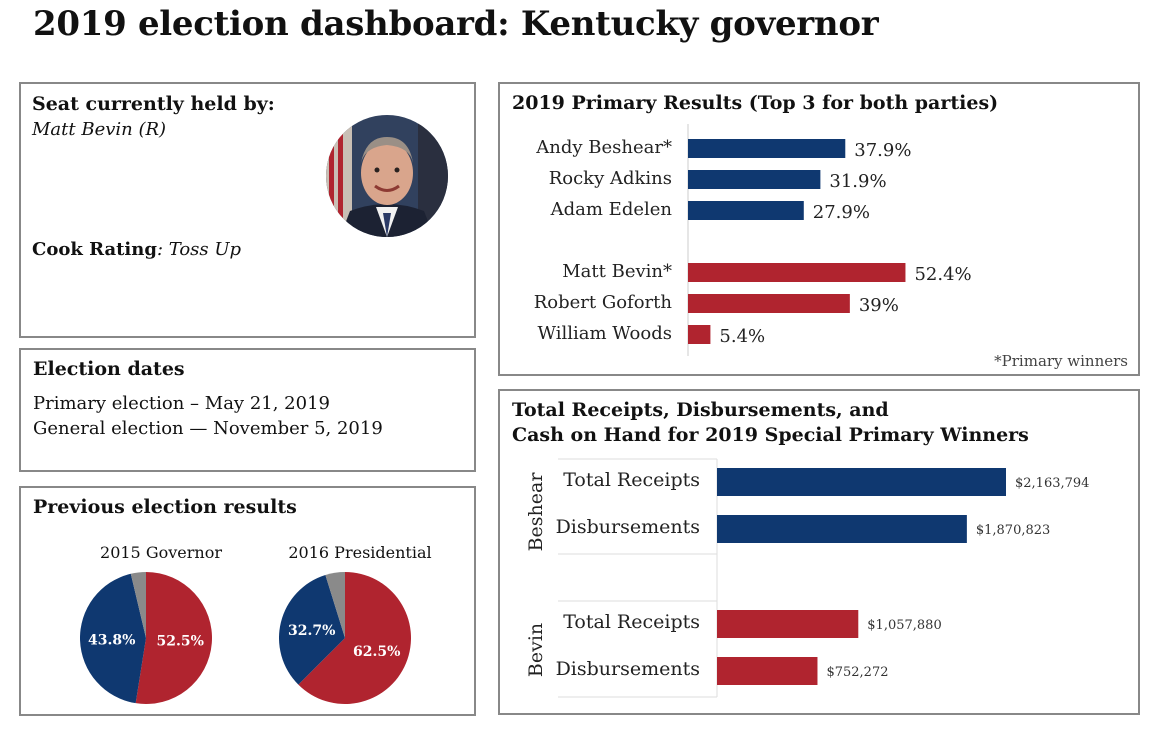 This screenshot has width=1162, height=732. What do you see at coordinates (700, 410) in the screenshot?
I see `finance-heading-line1: Total Receipts, Disbursements, and` at bounding box center [700, 410].